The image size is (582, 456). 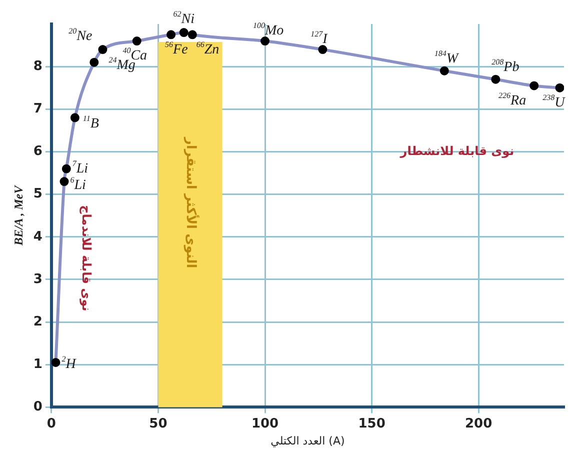 What do you see at coordinates (37, 279) in the screenshot?
I see `y-tick-label: 3` at bounding box center [37, 279].